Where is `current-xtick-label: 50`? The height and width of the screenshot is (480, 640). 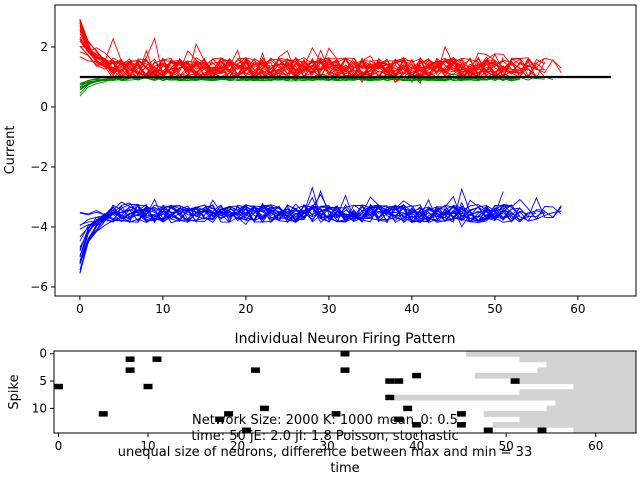 current-xtick-label: 50 is located at coordinates (494, 309).